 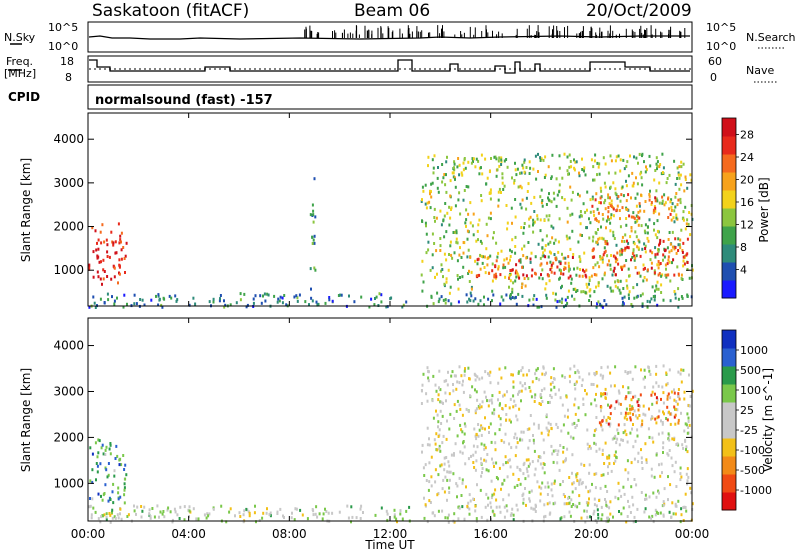 What do you see at coordinates (729, 429) in the screenshot?
I see `colorbar-segment` at bounding box center [729, 429].